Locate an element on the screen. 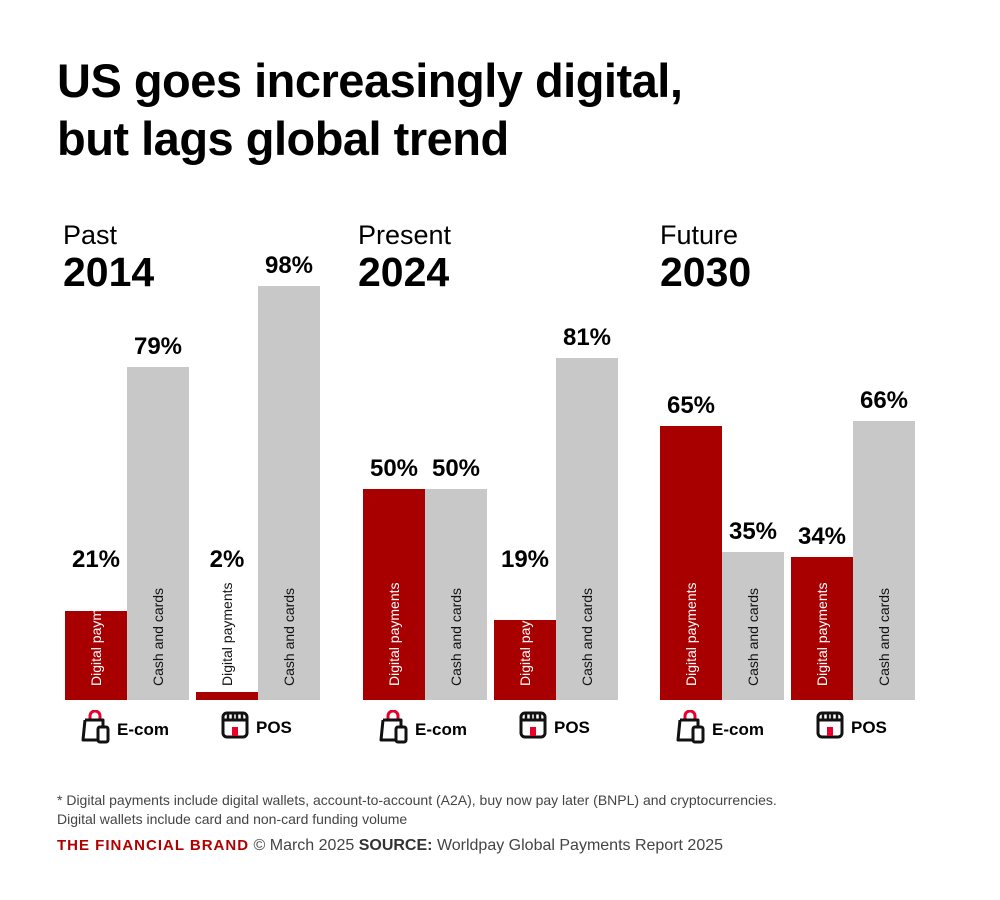 This screenshot has width=1000, height=900. group-header: Future 2030 is located at coordinates (705, 257).